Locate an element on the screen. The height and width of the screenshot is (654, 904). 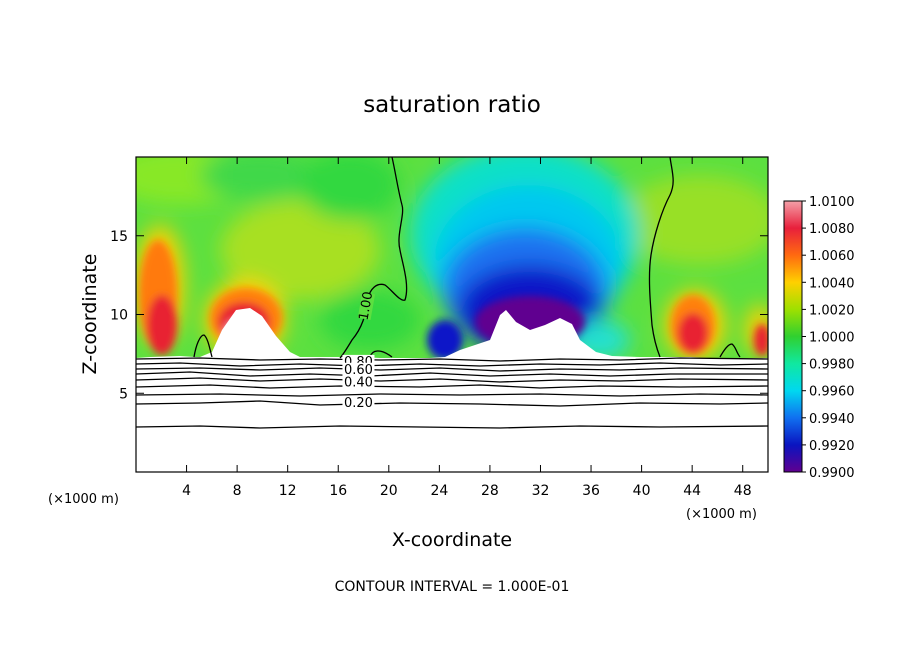
x-tick-label: 44 is located at coordinates (692, 491).